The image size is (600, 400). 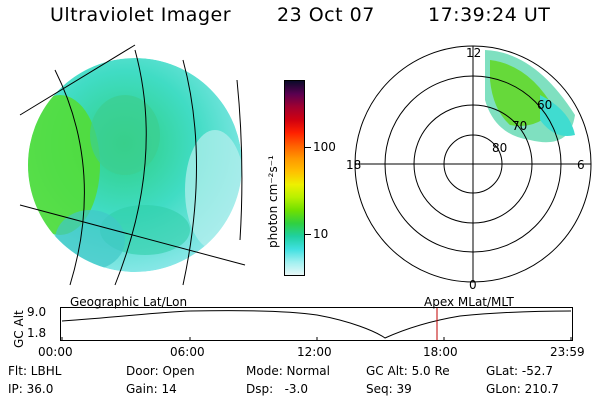 I want to click on app-title: Ultraviolet Imager, so click(x=141, y=15).